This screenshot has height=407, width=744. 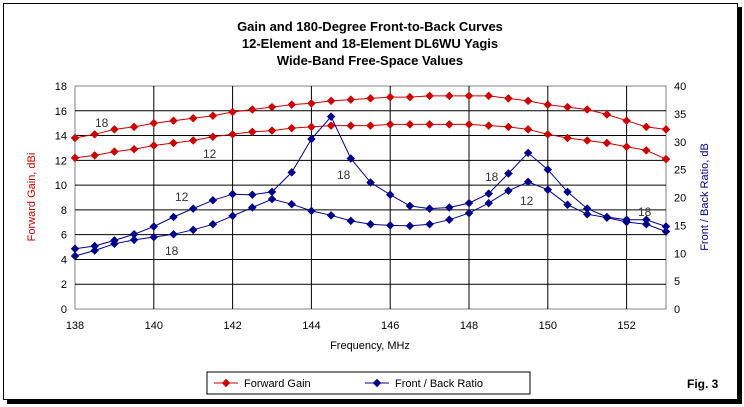 What do you see at coordinates (182, 197) in the screenshot?
I see `anno-fb-12-left: 12` at bounding box center [182, 197].